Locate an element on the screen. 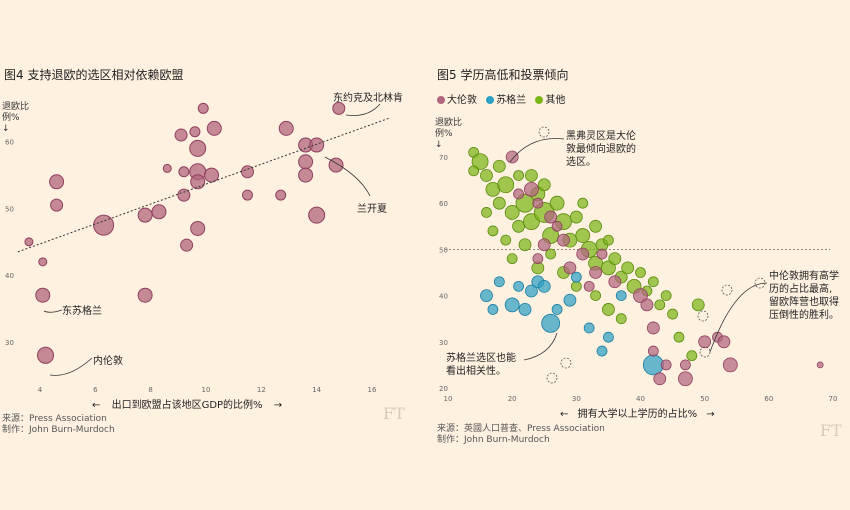  right-y-label-line1: 退欧比 is located at coordinates (449, 123).